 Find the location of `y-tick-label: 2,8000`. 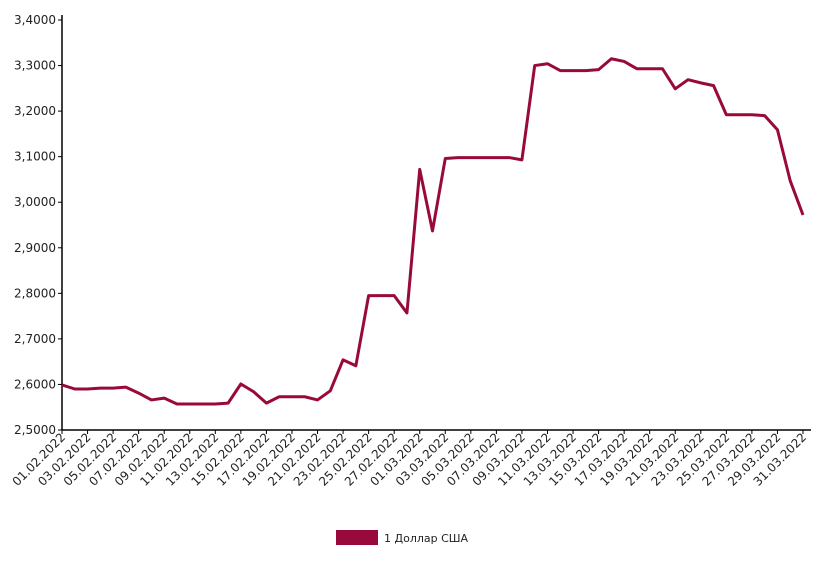

y-tick-label: 2,8000 is located at coordinates (35, 293).